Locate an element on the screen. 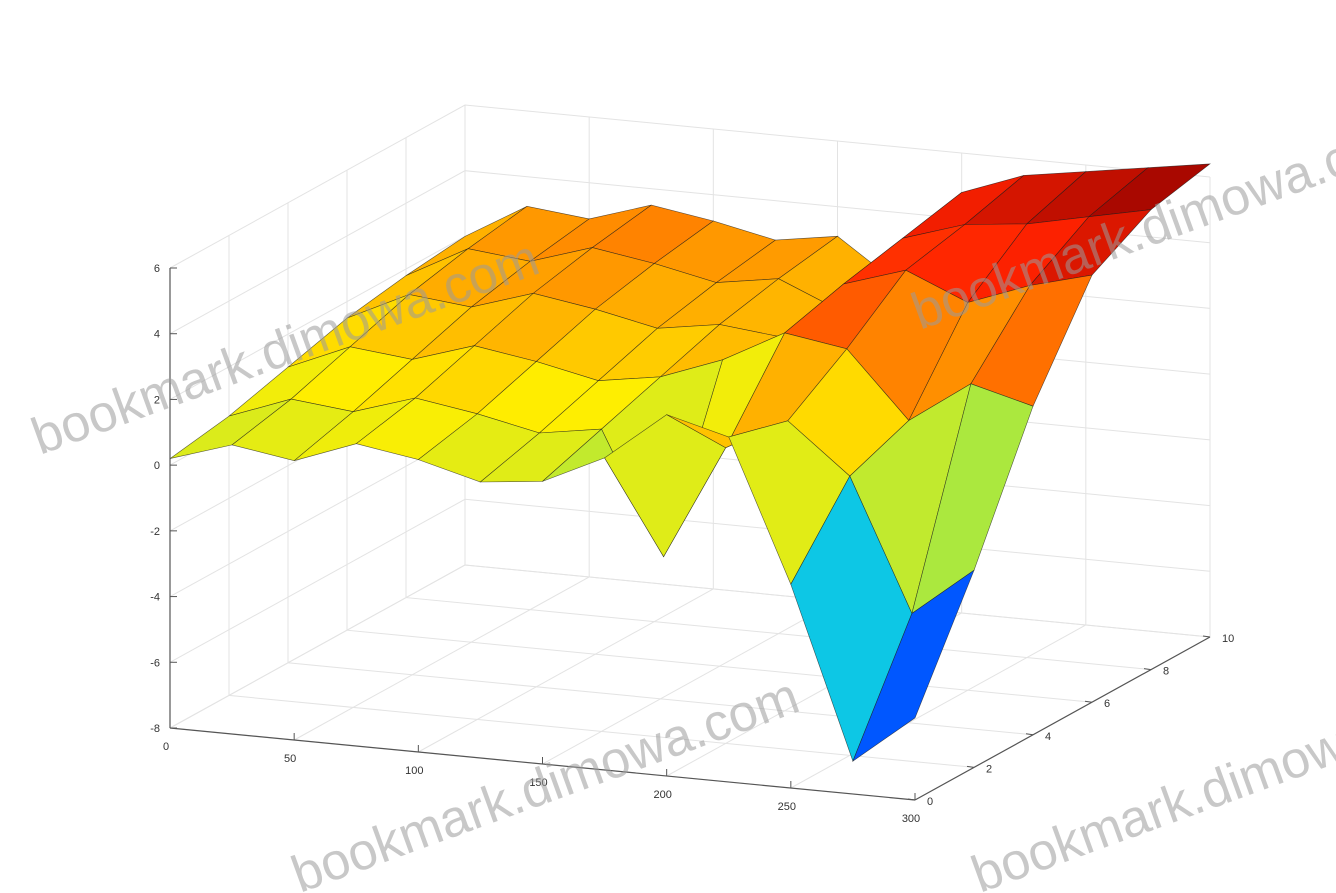 The image size is (1336, 893). z-tick-label: -4 is located at coordinates (155, 598).